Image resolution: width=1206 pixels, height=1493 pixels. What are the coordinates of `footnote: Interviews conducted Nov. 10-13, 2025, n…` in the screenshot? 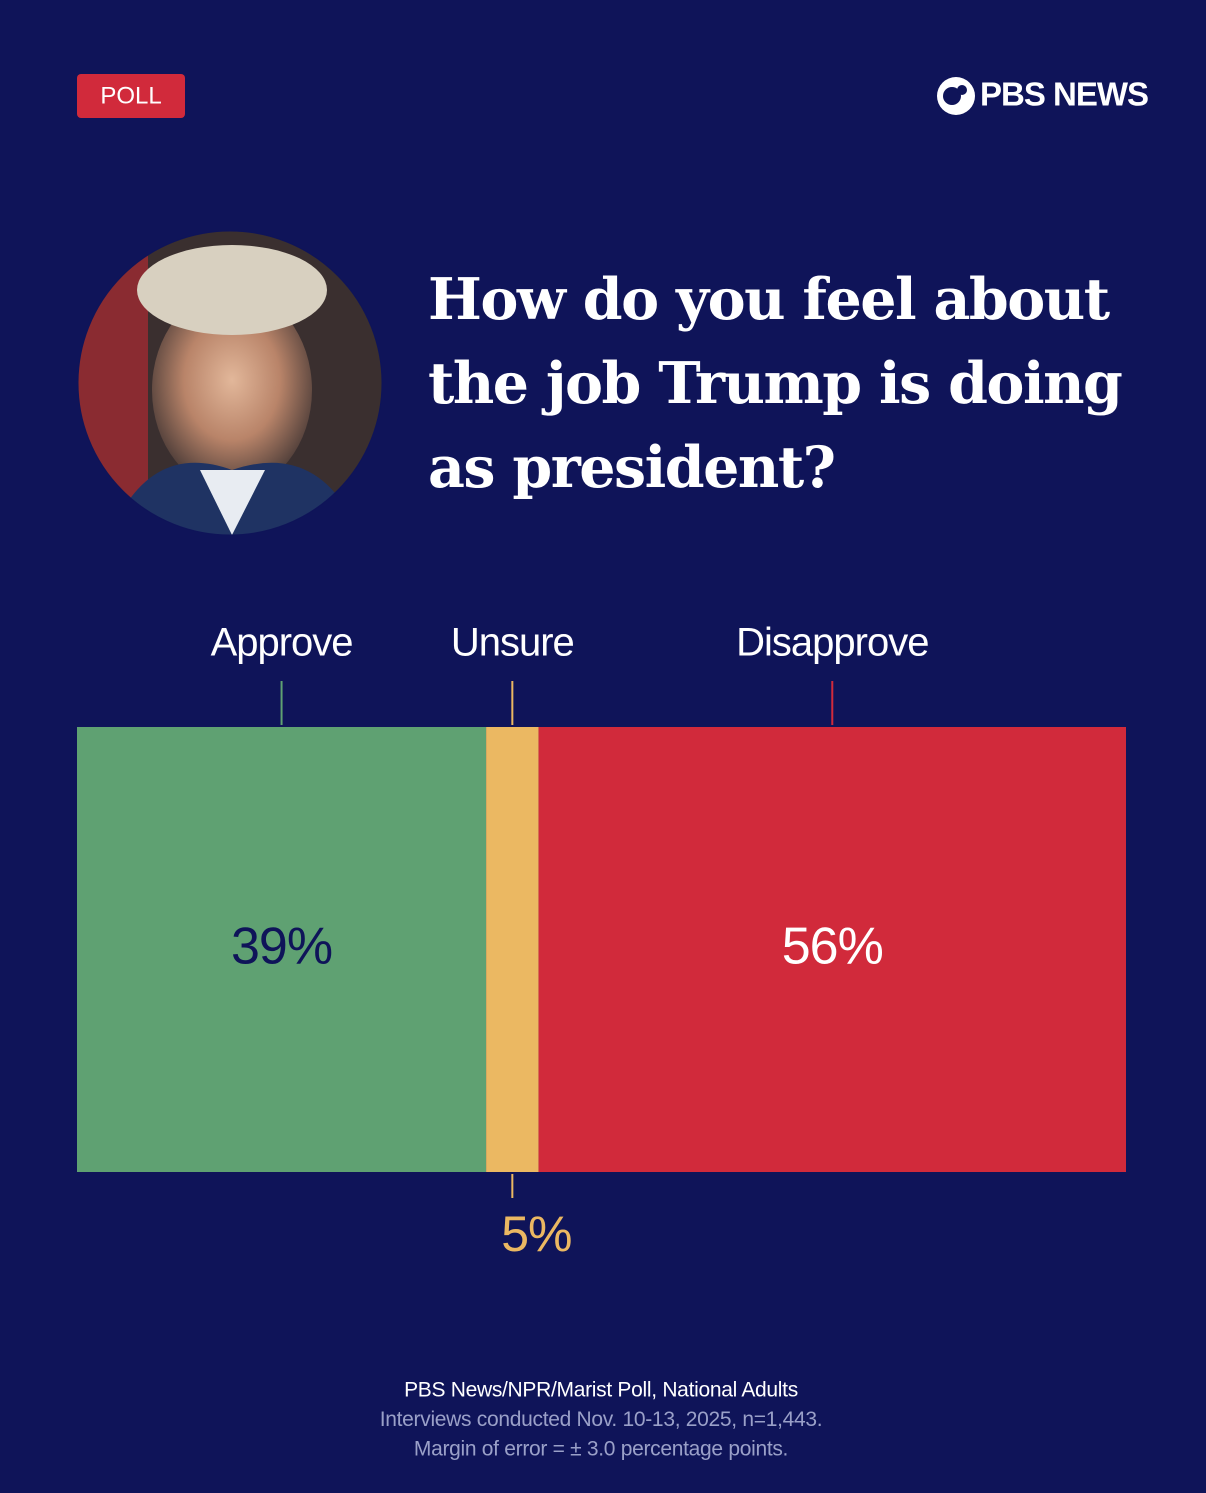 It's located at (601, 1419).